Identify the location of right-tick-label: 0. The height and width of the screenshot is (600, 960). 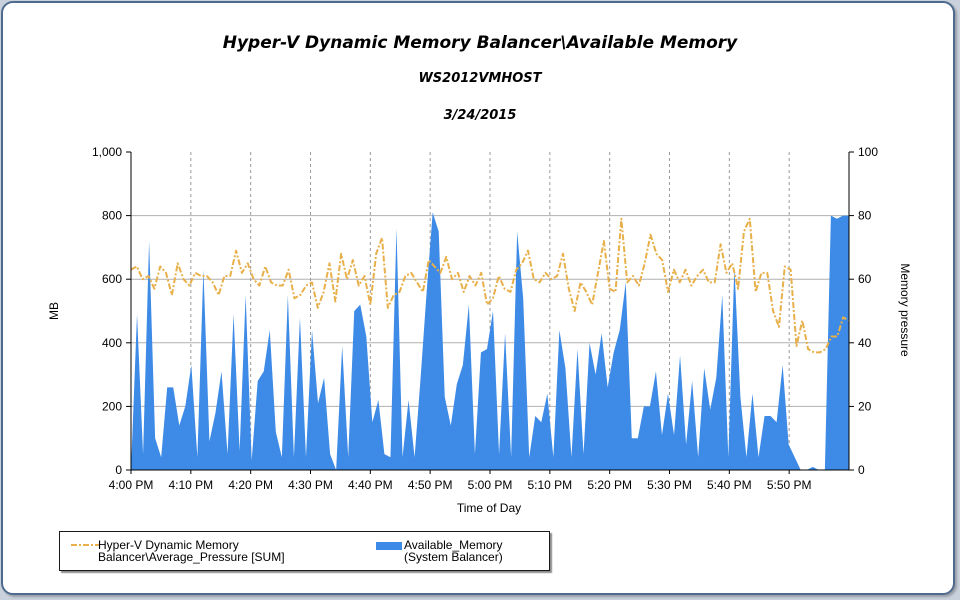
(861, 470).